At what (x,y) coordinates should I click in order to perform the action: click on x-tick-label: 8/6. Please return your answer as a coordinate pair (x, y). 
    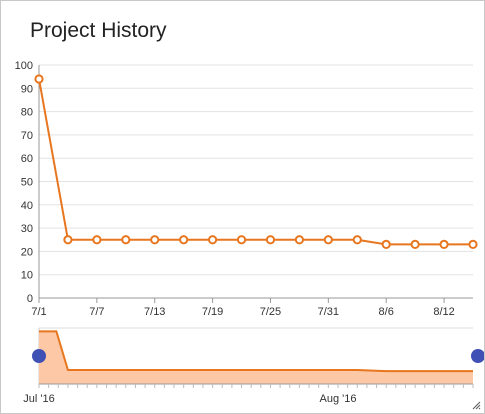
    Looking at the image, I should click on (386, 312).